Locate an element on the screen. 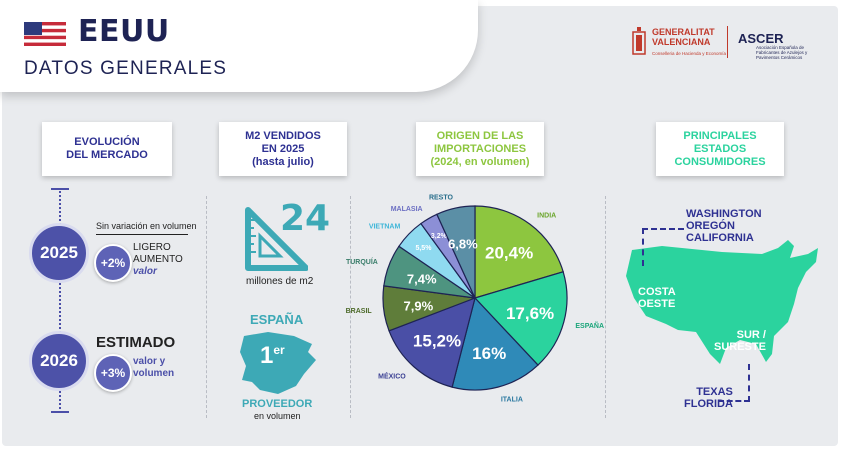  pie-country-label: ITALIA is located at coordinates (512, 400).